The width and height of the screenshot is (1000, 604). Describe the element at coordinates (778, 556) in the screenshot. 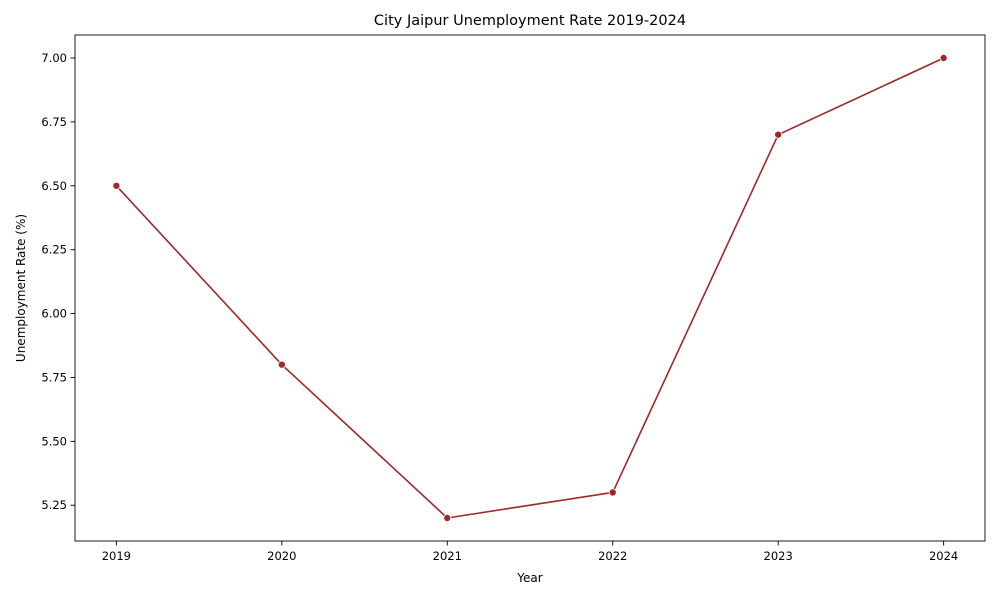

I see `x-tick-label: 2023` at that location.